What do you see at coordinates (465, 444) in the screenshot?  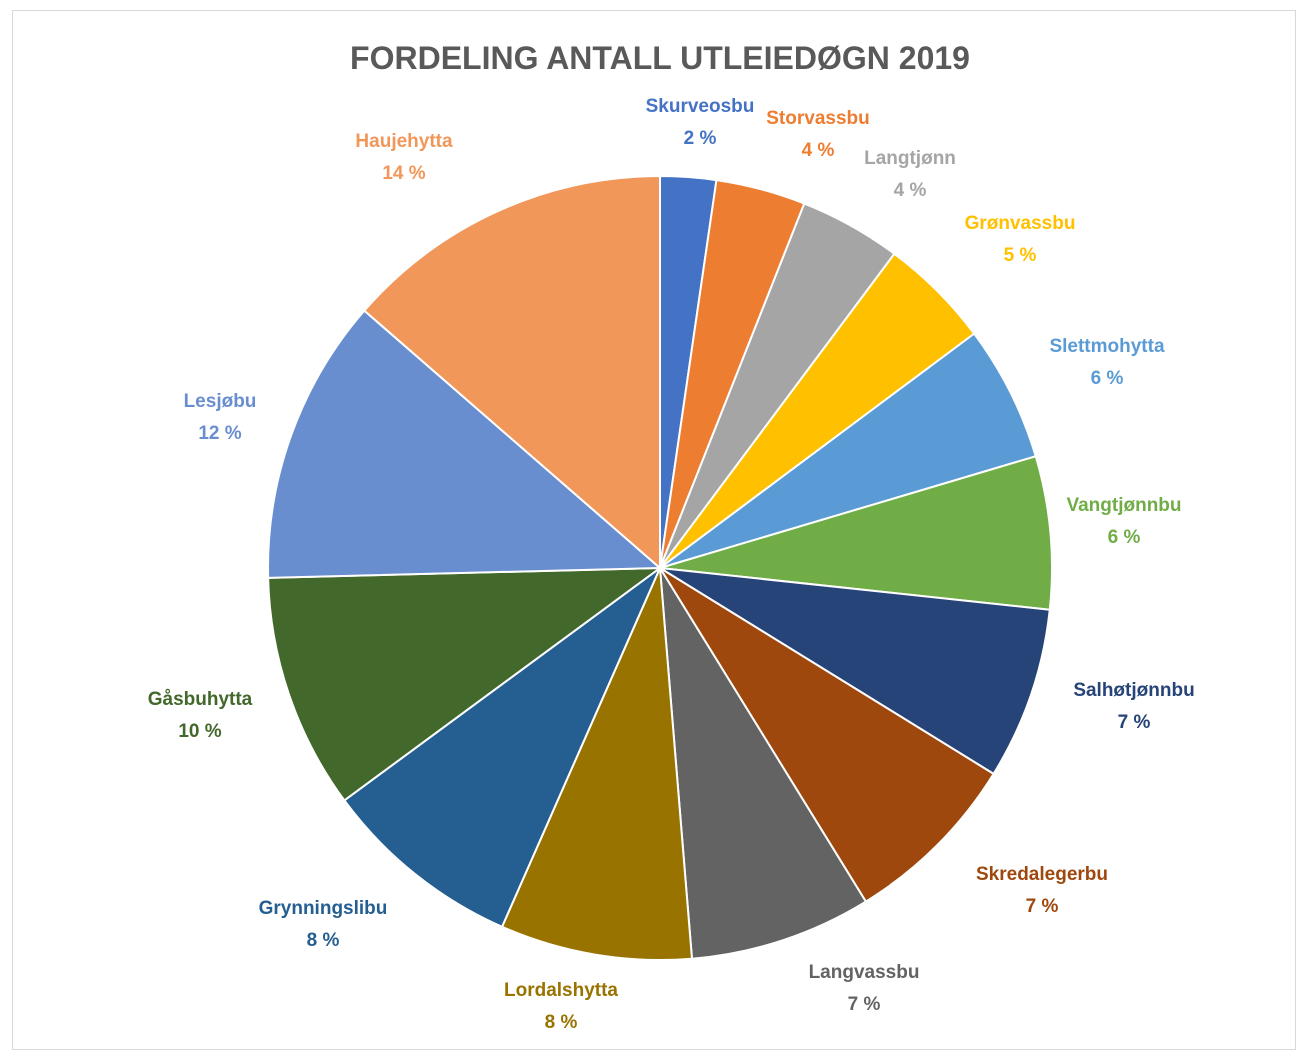 I see `pie-slice-lesjøbu` at bounding box center [465, 444].